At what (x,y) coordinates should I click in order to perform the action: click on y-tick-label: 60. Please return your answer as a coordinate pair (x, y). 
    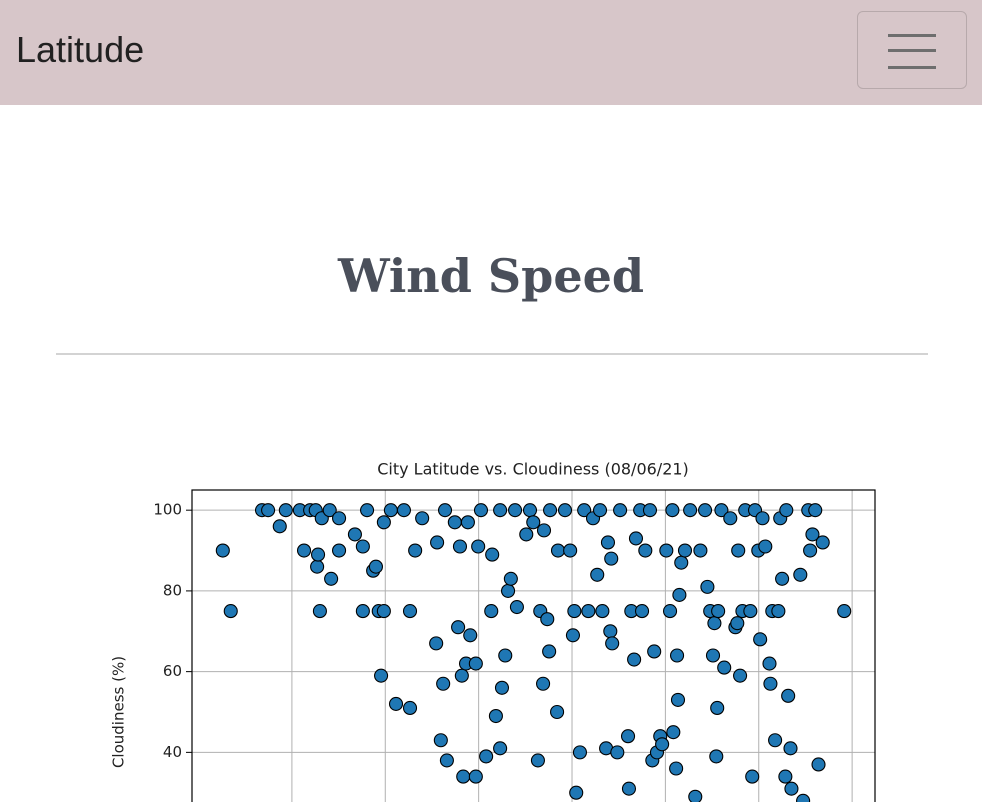
    Looking at the image, I should click on (172, 671).